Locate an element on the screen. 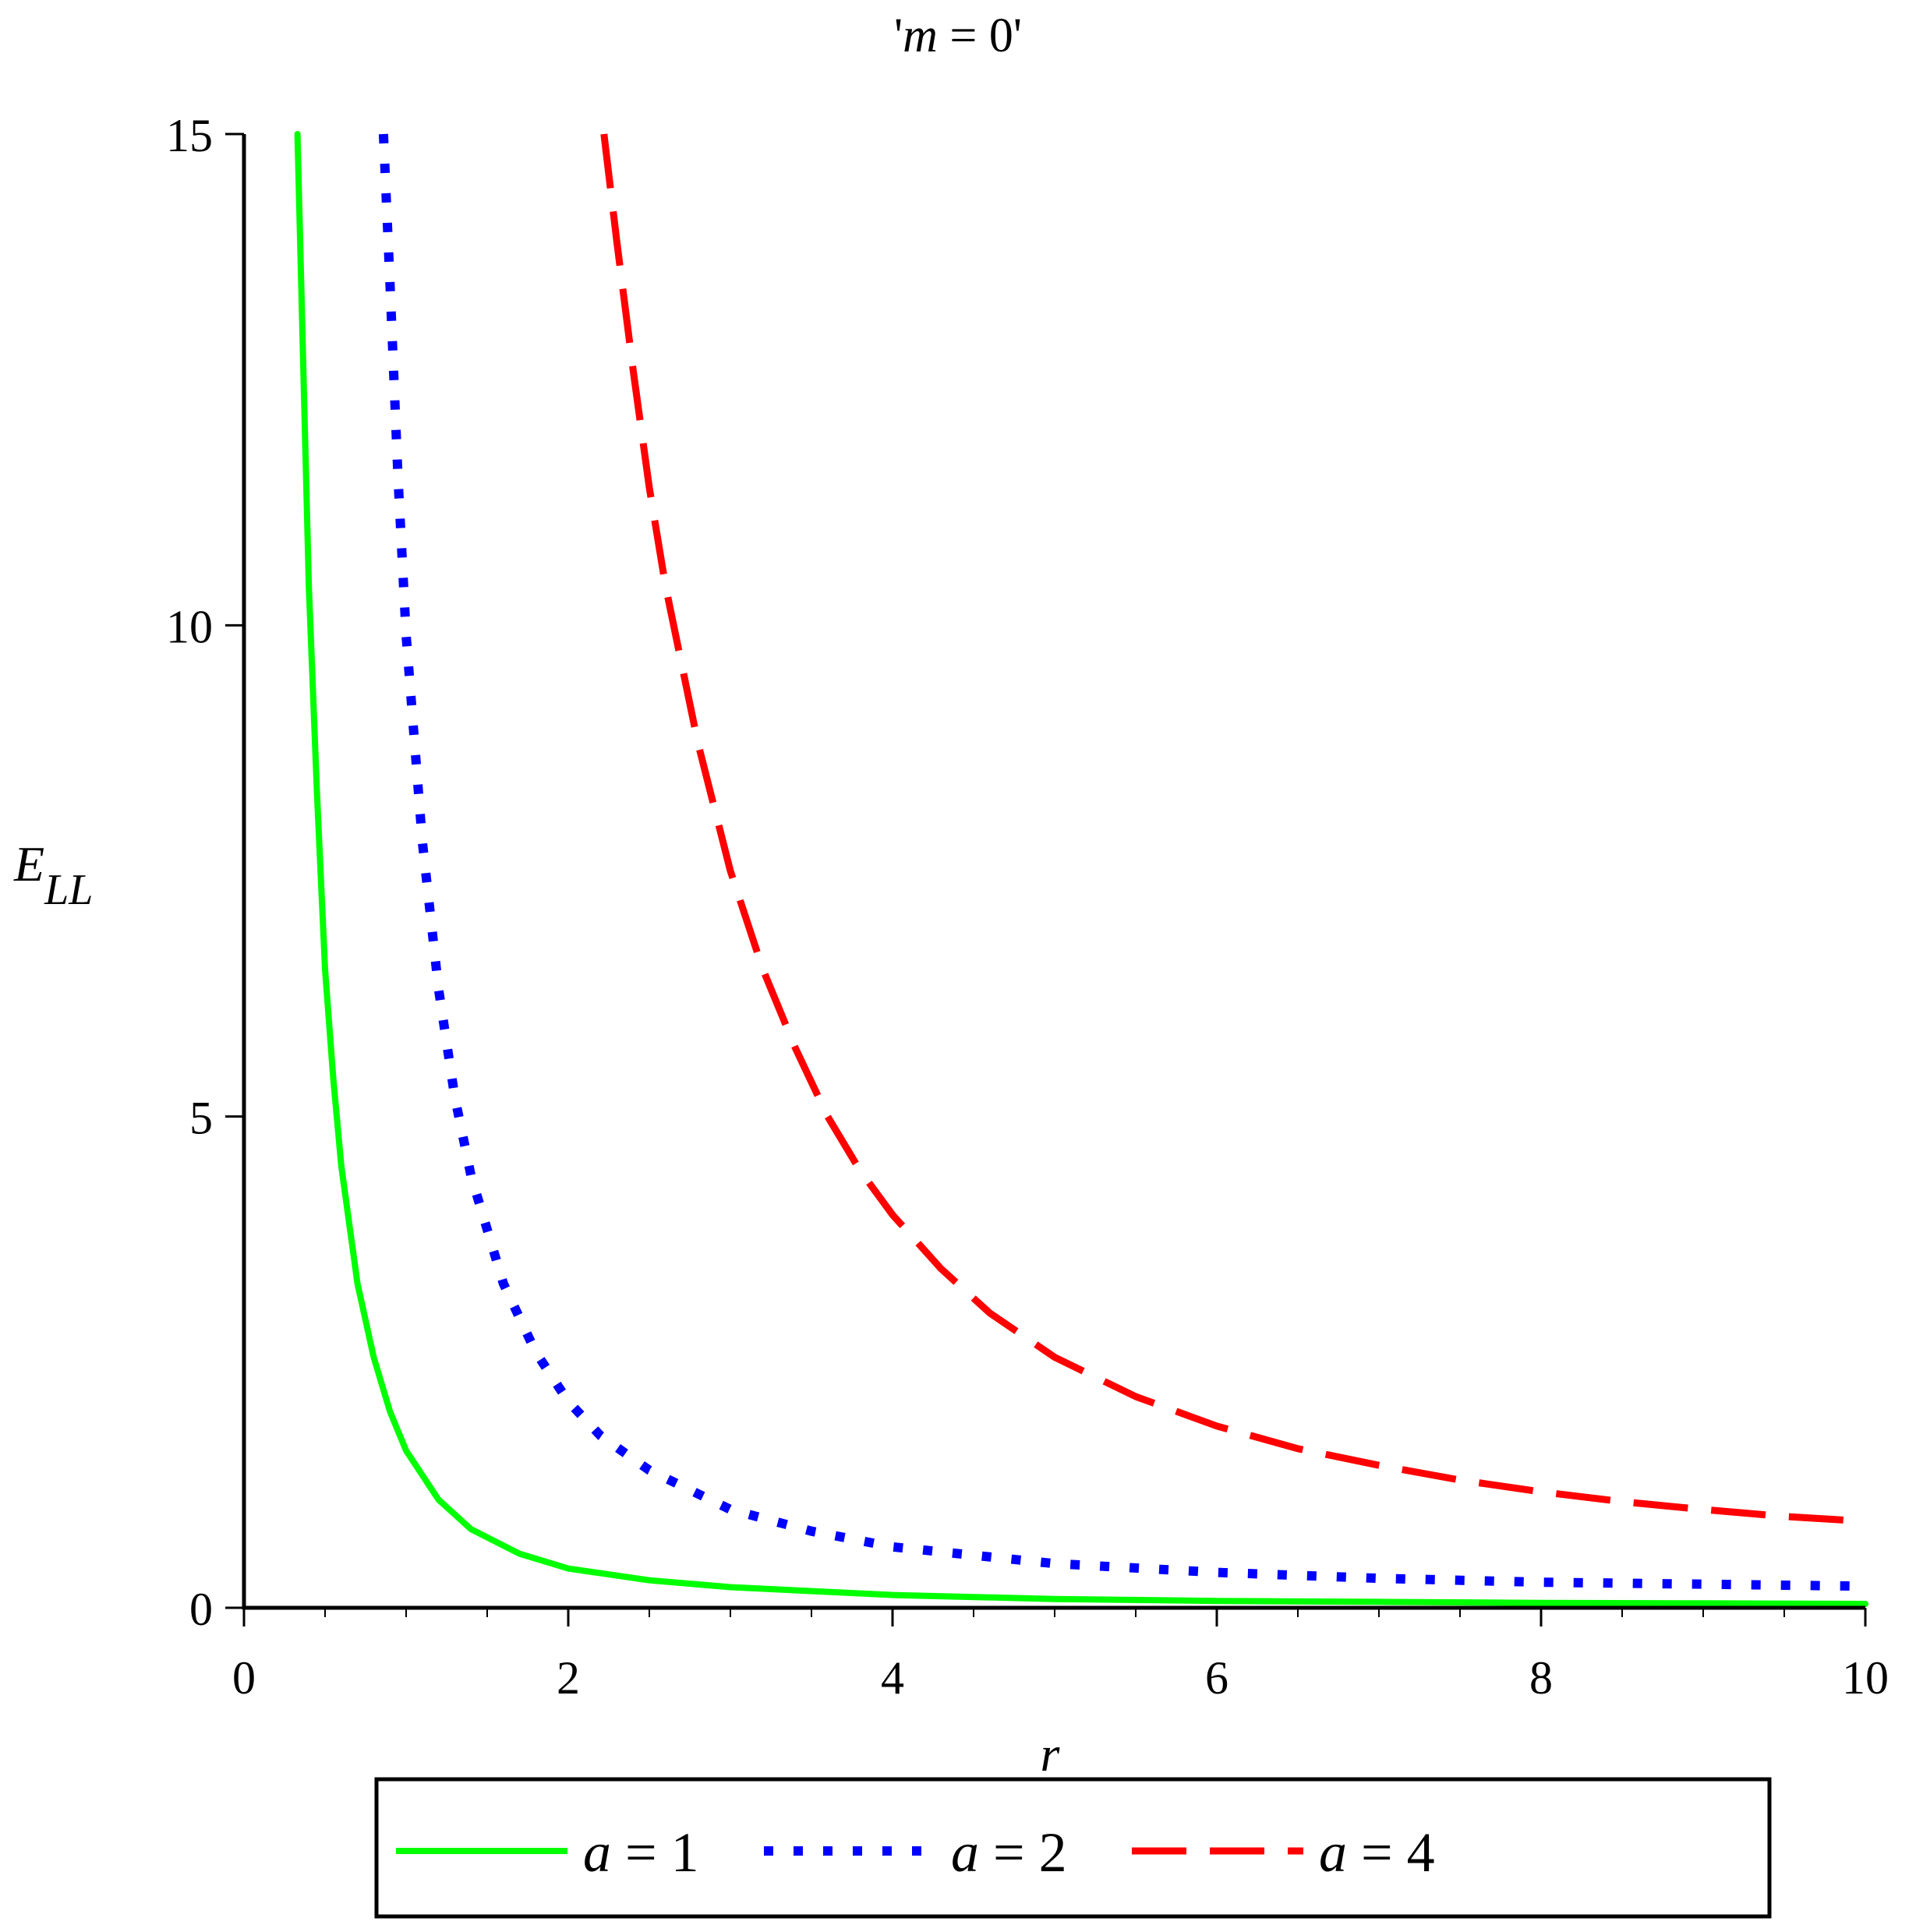  x-axis-title: r is located at coordinates (1051, 1754).